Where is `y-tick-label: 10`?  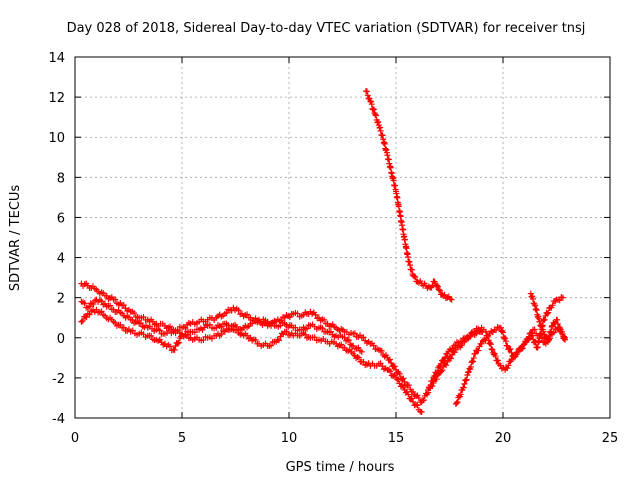
y-tick-label: 10 is located at coordinates (56, 138).